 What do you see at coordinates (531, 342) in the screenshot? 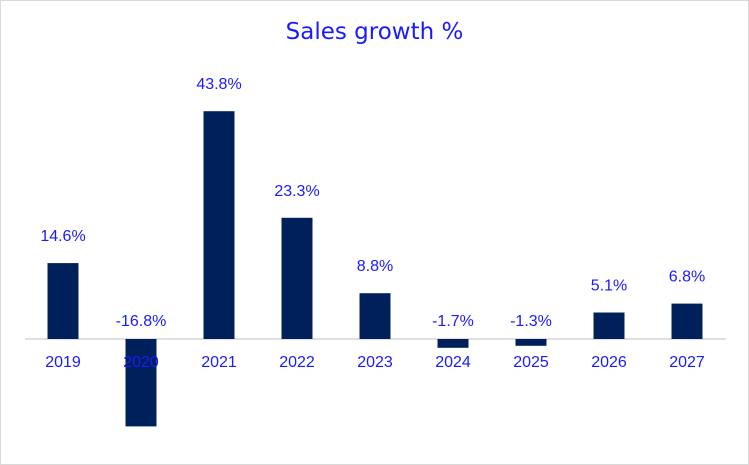
I see `bar-2025` at bounding box center [531, 342].